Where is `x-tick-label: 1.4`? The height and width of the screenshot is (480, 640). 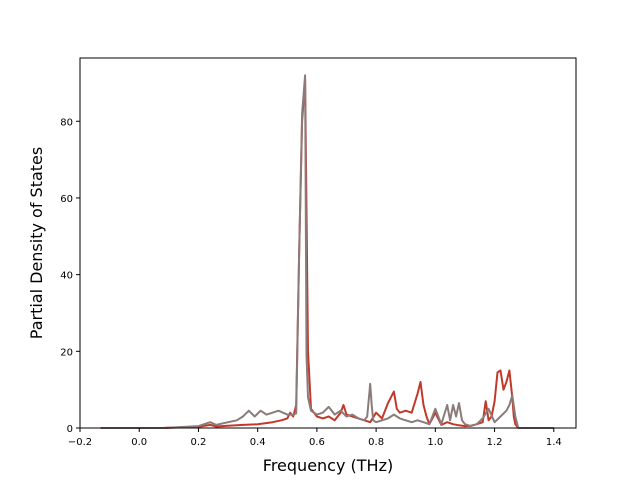
x-tick-label: 1.4 is located at coordinates (554, 442).